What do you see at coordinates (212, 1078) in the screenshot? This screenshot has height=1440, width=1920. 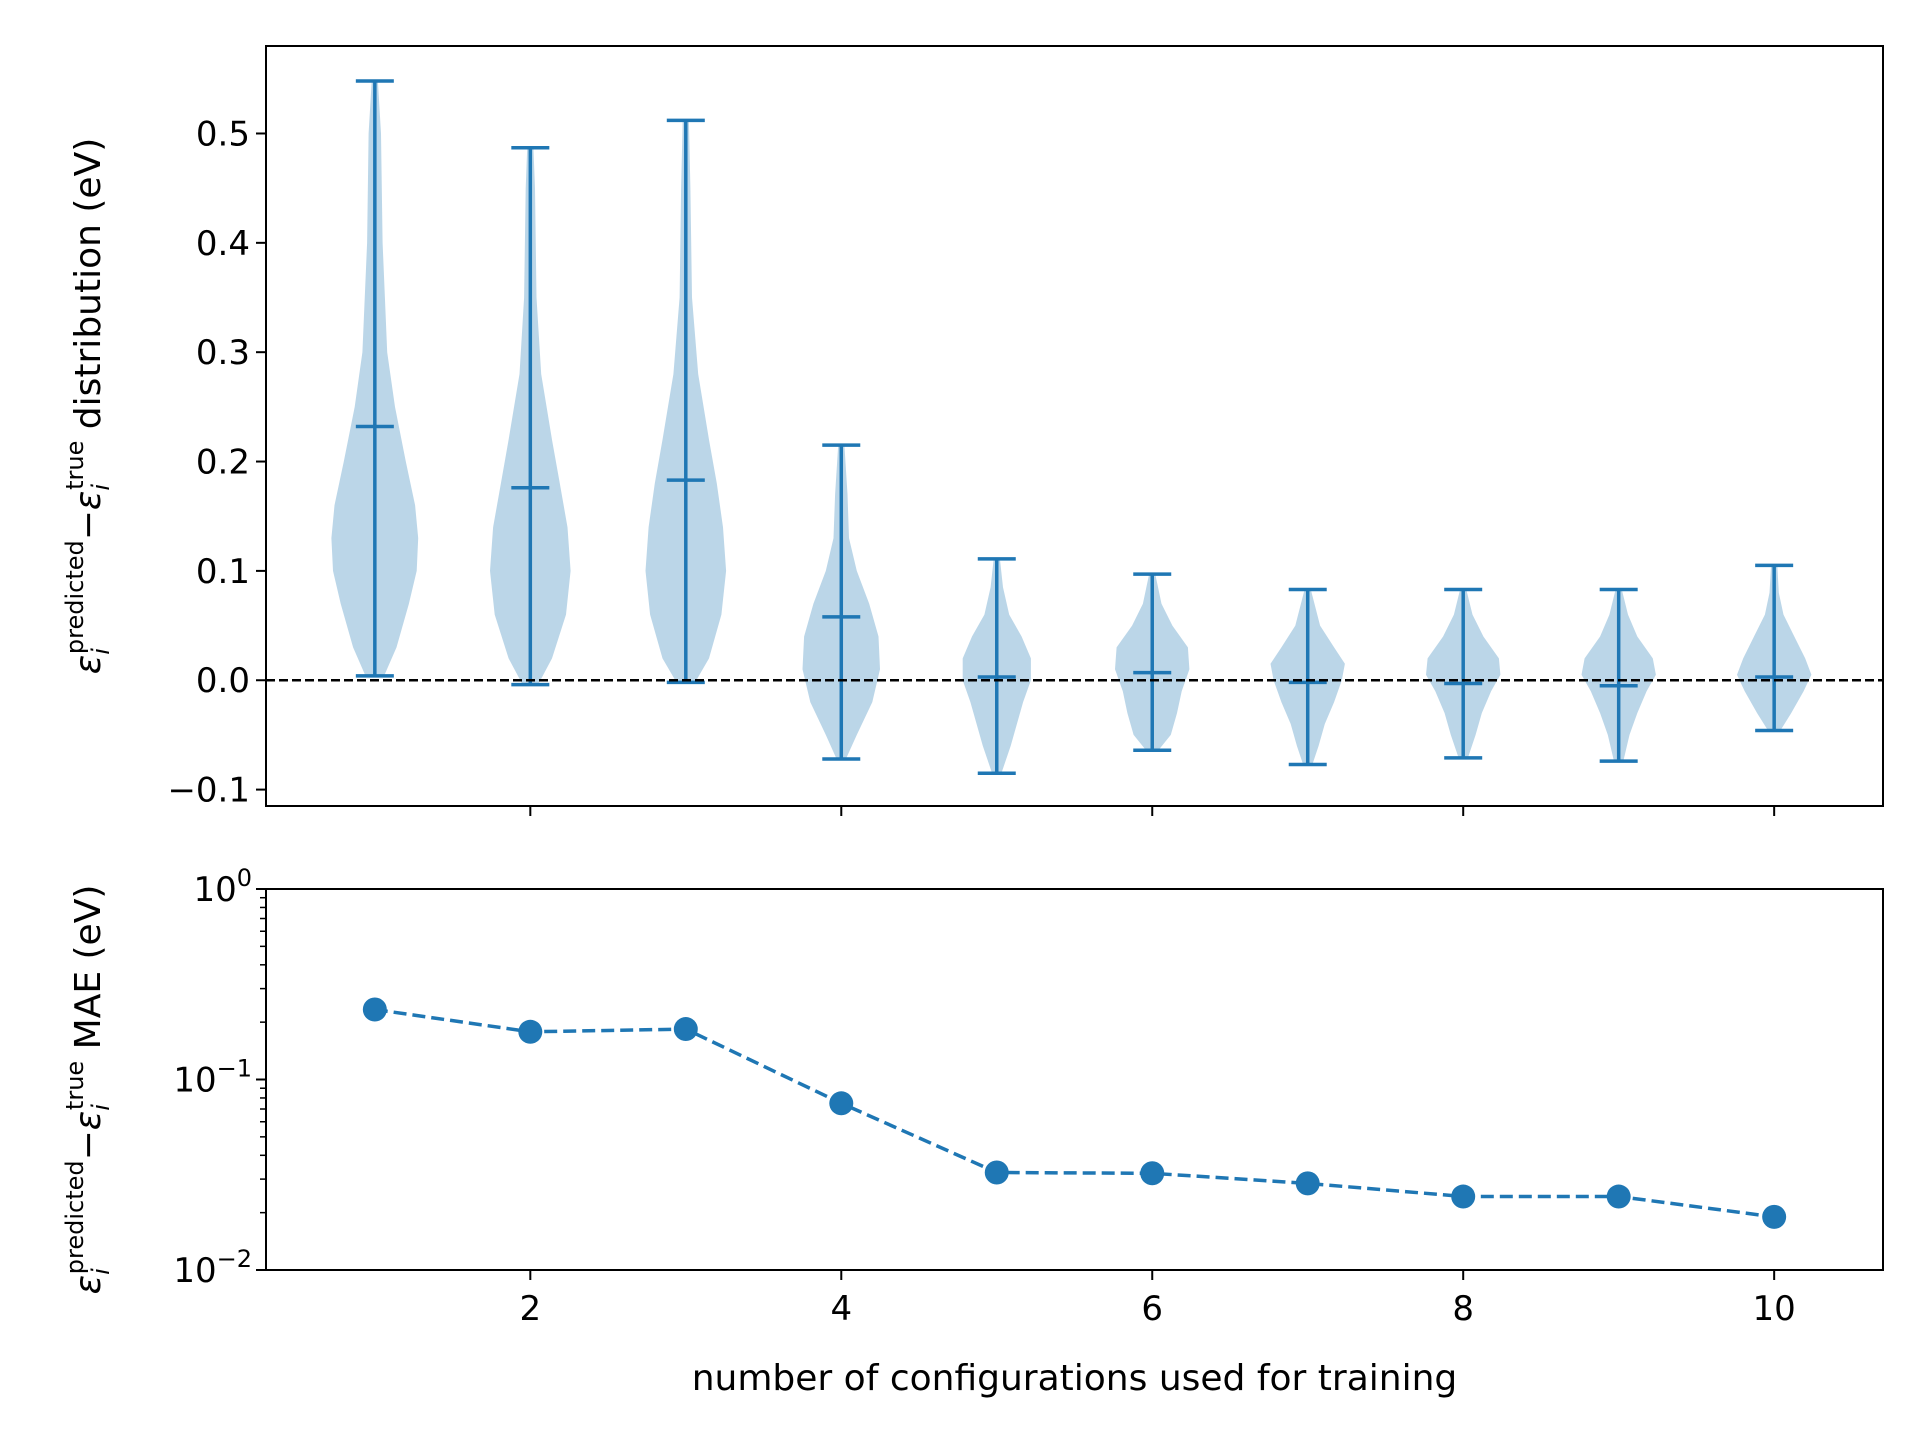 I see `bottom-ytick-label: 10⁻¹` at bounding box center [212, 1078].